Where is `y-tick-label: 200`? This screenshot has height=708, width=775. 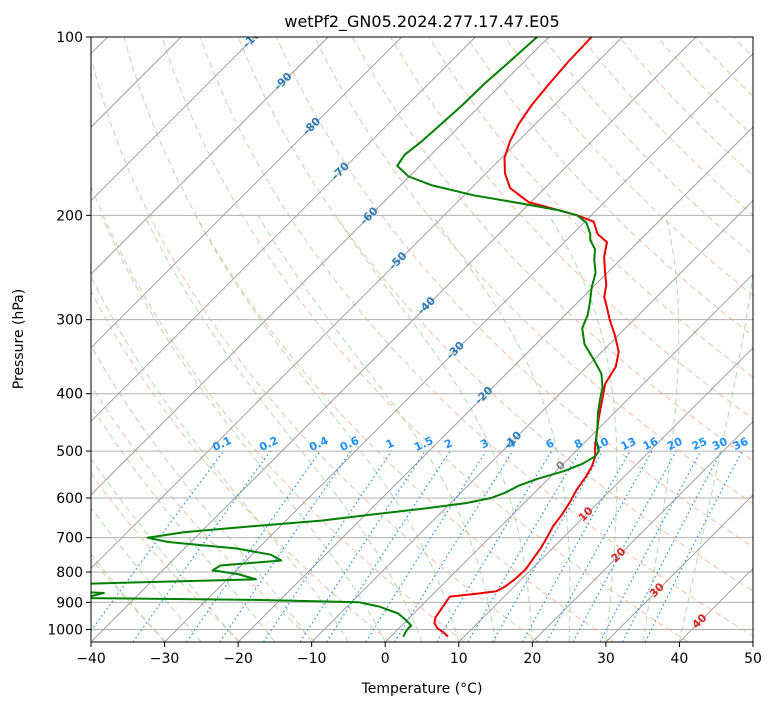
y-tick-label: 200 is located at coordinates (69, 216).